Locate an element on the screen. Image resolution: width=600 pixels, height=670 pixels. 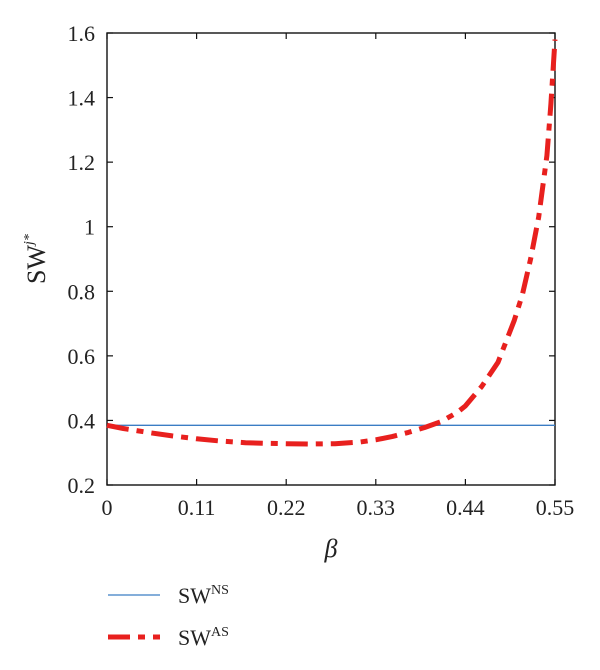
y-tick-label: 1.6 is located at coordinates (82, 33).